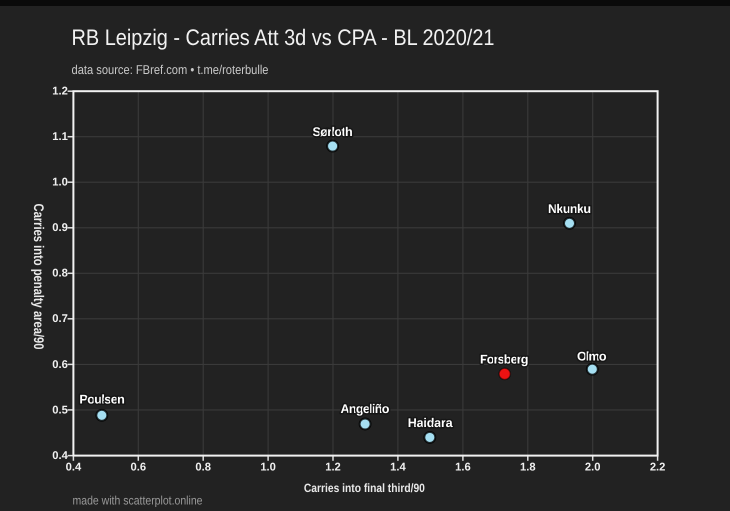 The image size is (730, 511). Describe the element at coordinates (658, 468) in the screenshot. I see `svg-text: 2.2` at that location.